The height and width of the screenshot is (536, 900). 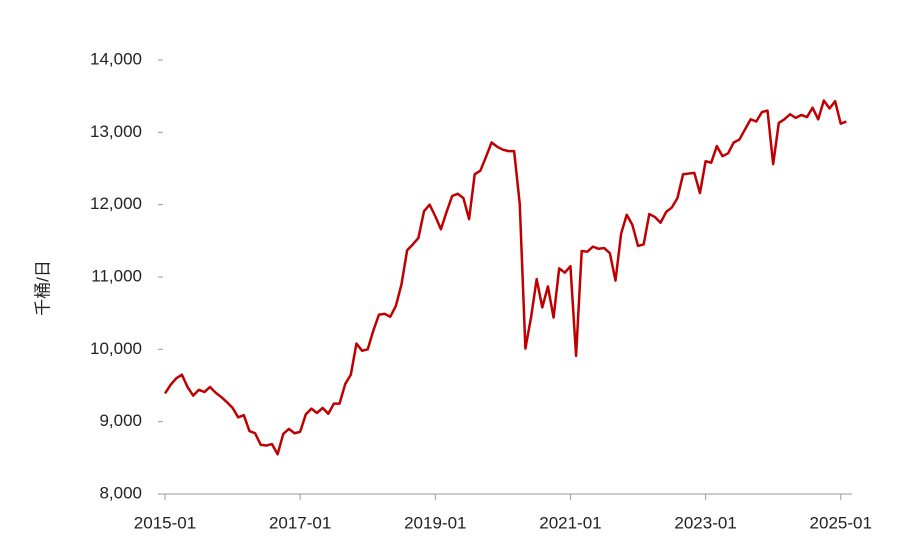 I want to click on x-tick-label: 2019-01, so click(x=435, y=522).